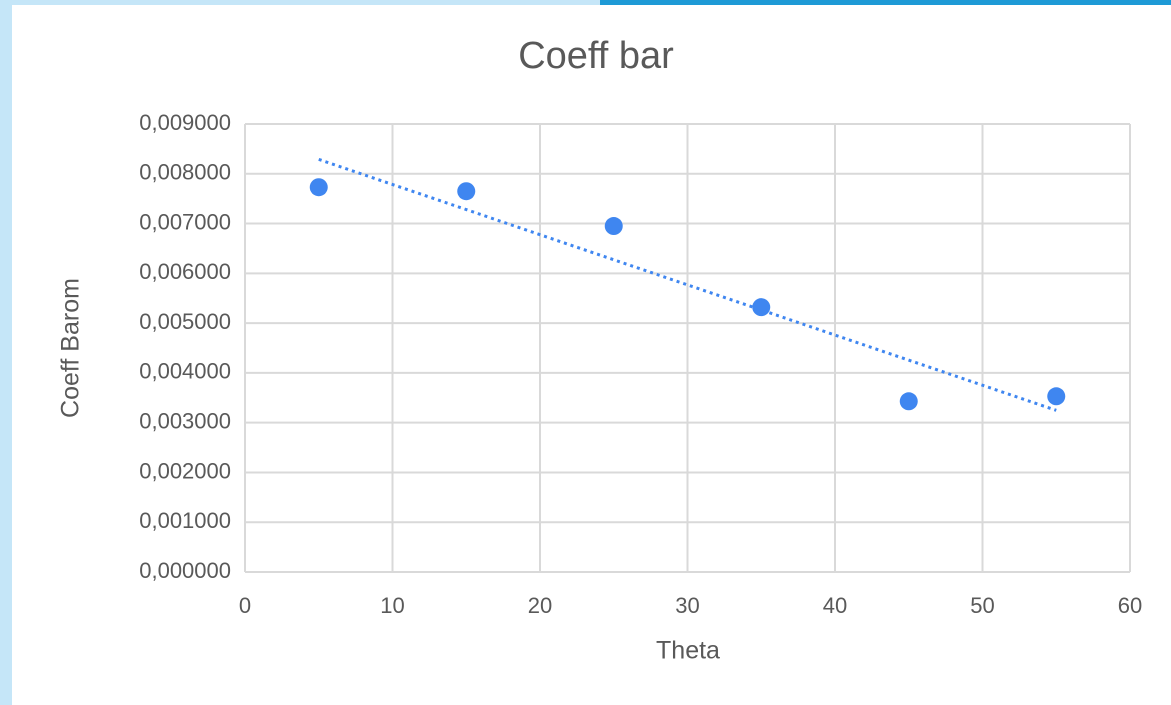 Image resolution: width=1171 pixels, height=705 pixels. I want to click on top-tab-bar, so click(885, 2).